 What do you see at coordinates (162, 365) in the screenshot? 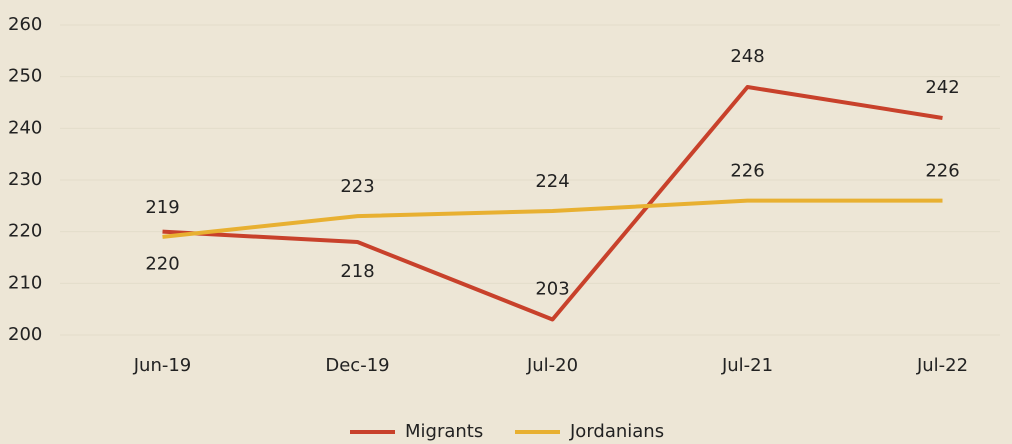
I see `x-tick-label: Jun-19` at bounding box center [162, 365].